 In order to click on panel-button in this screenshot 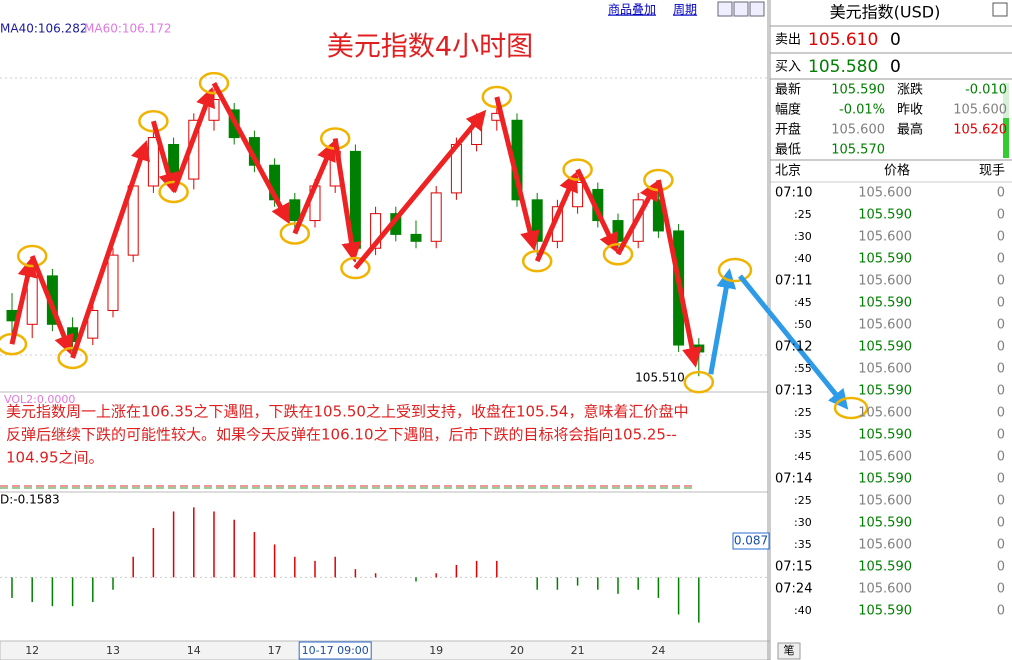, I will do `click(1000, 9)`.